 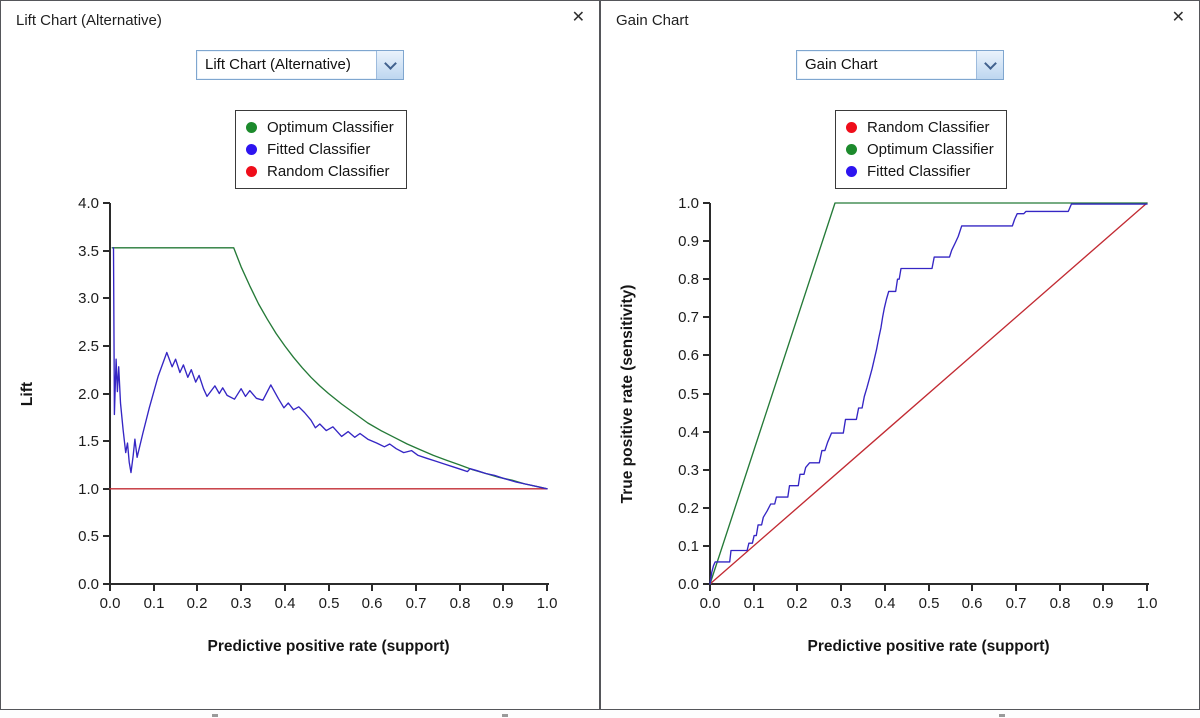 I want to click on y-tick-label: 0.4, so click(x=688, y=432).